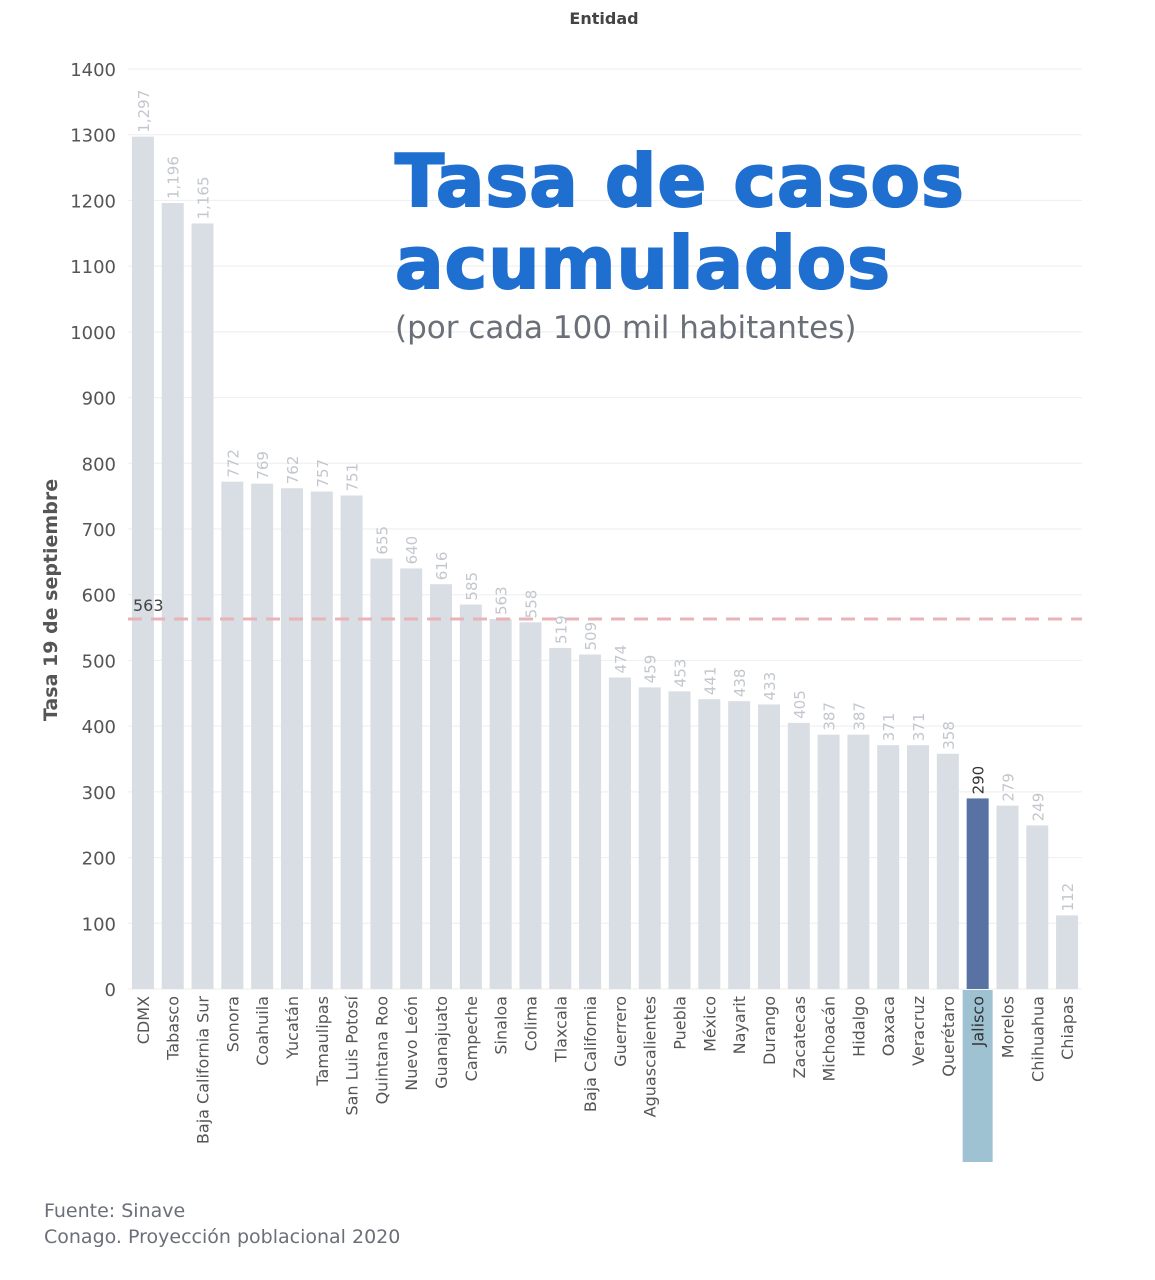  I want to click on x-tick-label: Oaxaca, so click(888, 1026).